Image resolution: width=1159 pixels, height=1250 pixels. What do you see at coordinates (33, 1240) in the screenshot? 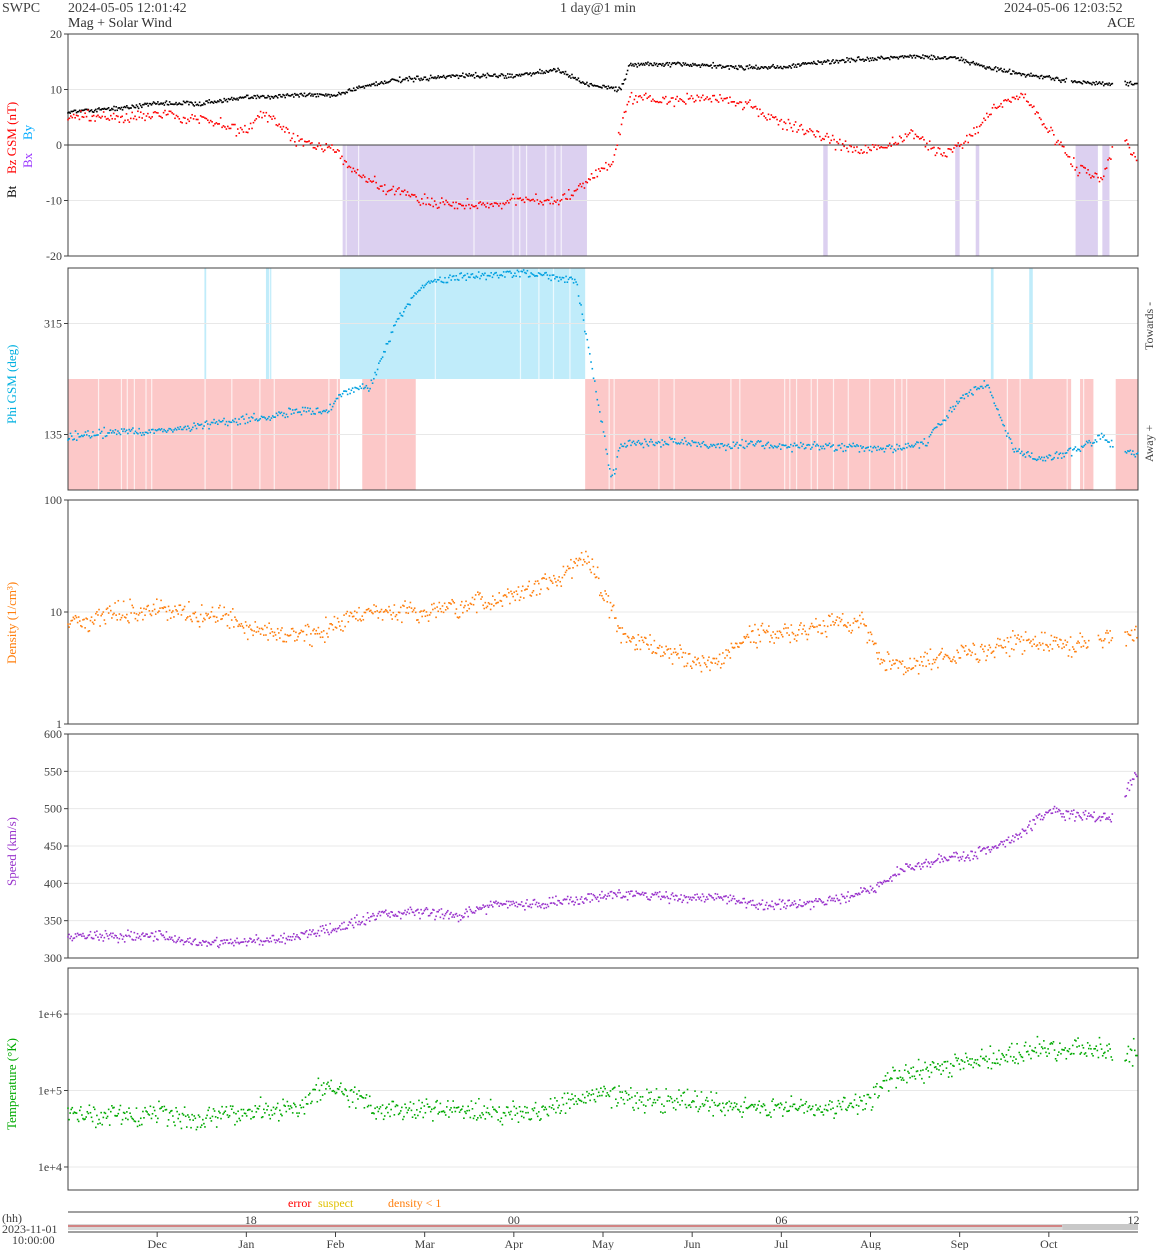
I see `start-clock: 10:00:00` at bounding box center [33, 1240].